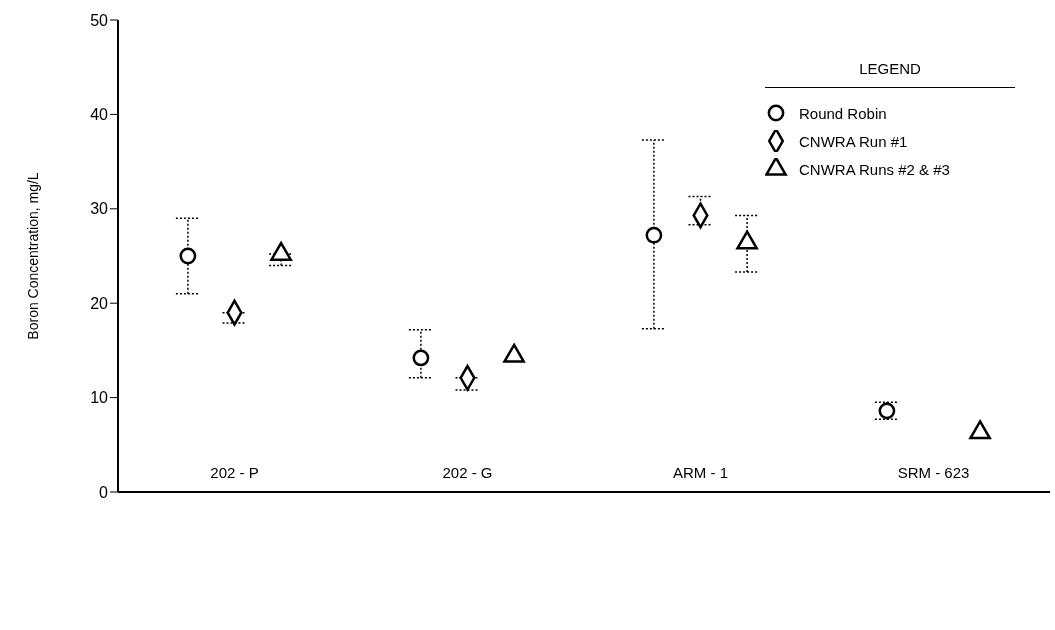  What do you see at coordinates (700, 472) in the screenshot?
I see `x-tick-label: ARM - 1` at bounding box center [700, 472].